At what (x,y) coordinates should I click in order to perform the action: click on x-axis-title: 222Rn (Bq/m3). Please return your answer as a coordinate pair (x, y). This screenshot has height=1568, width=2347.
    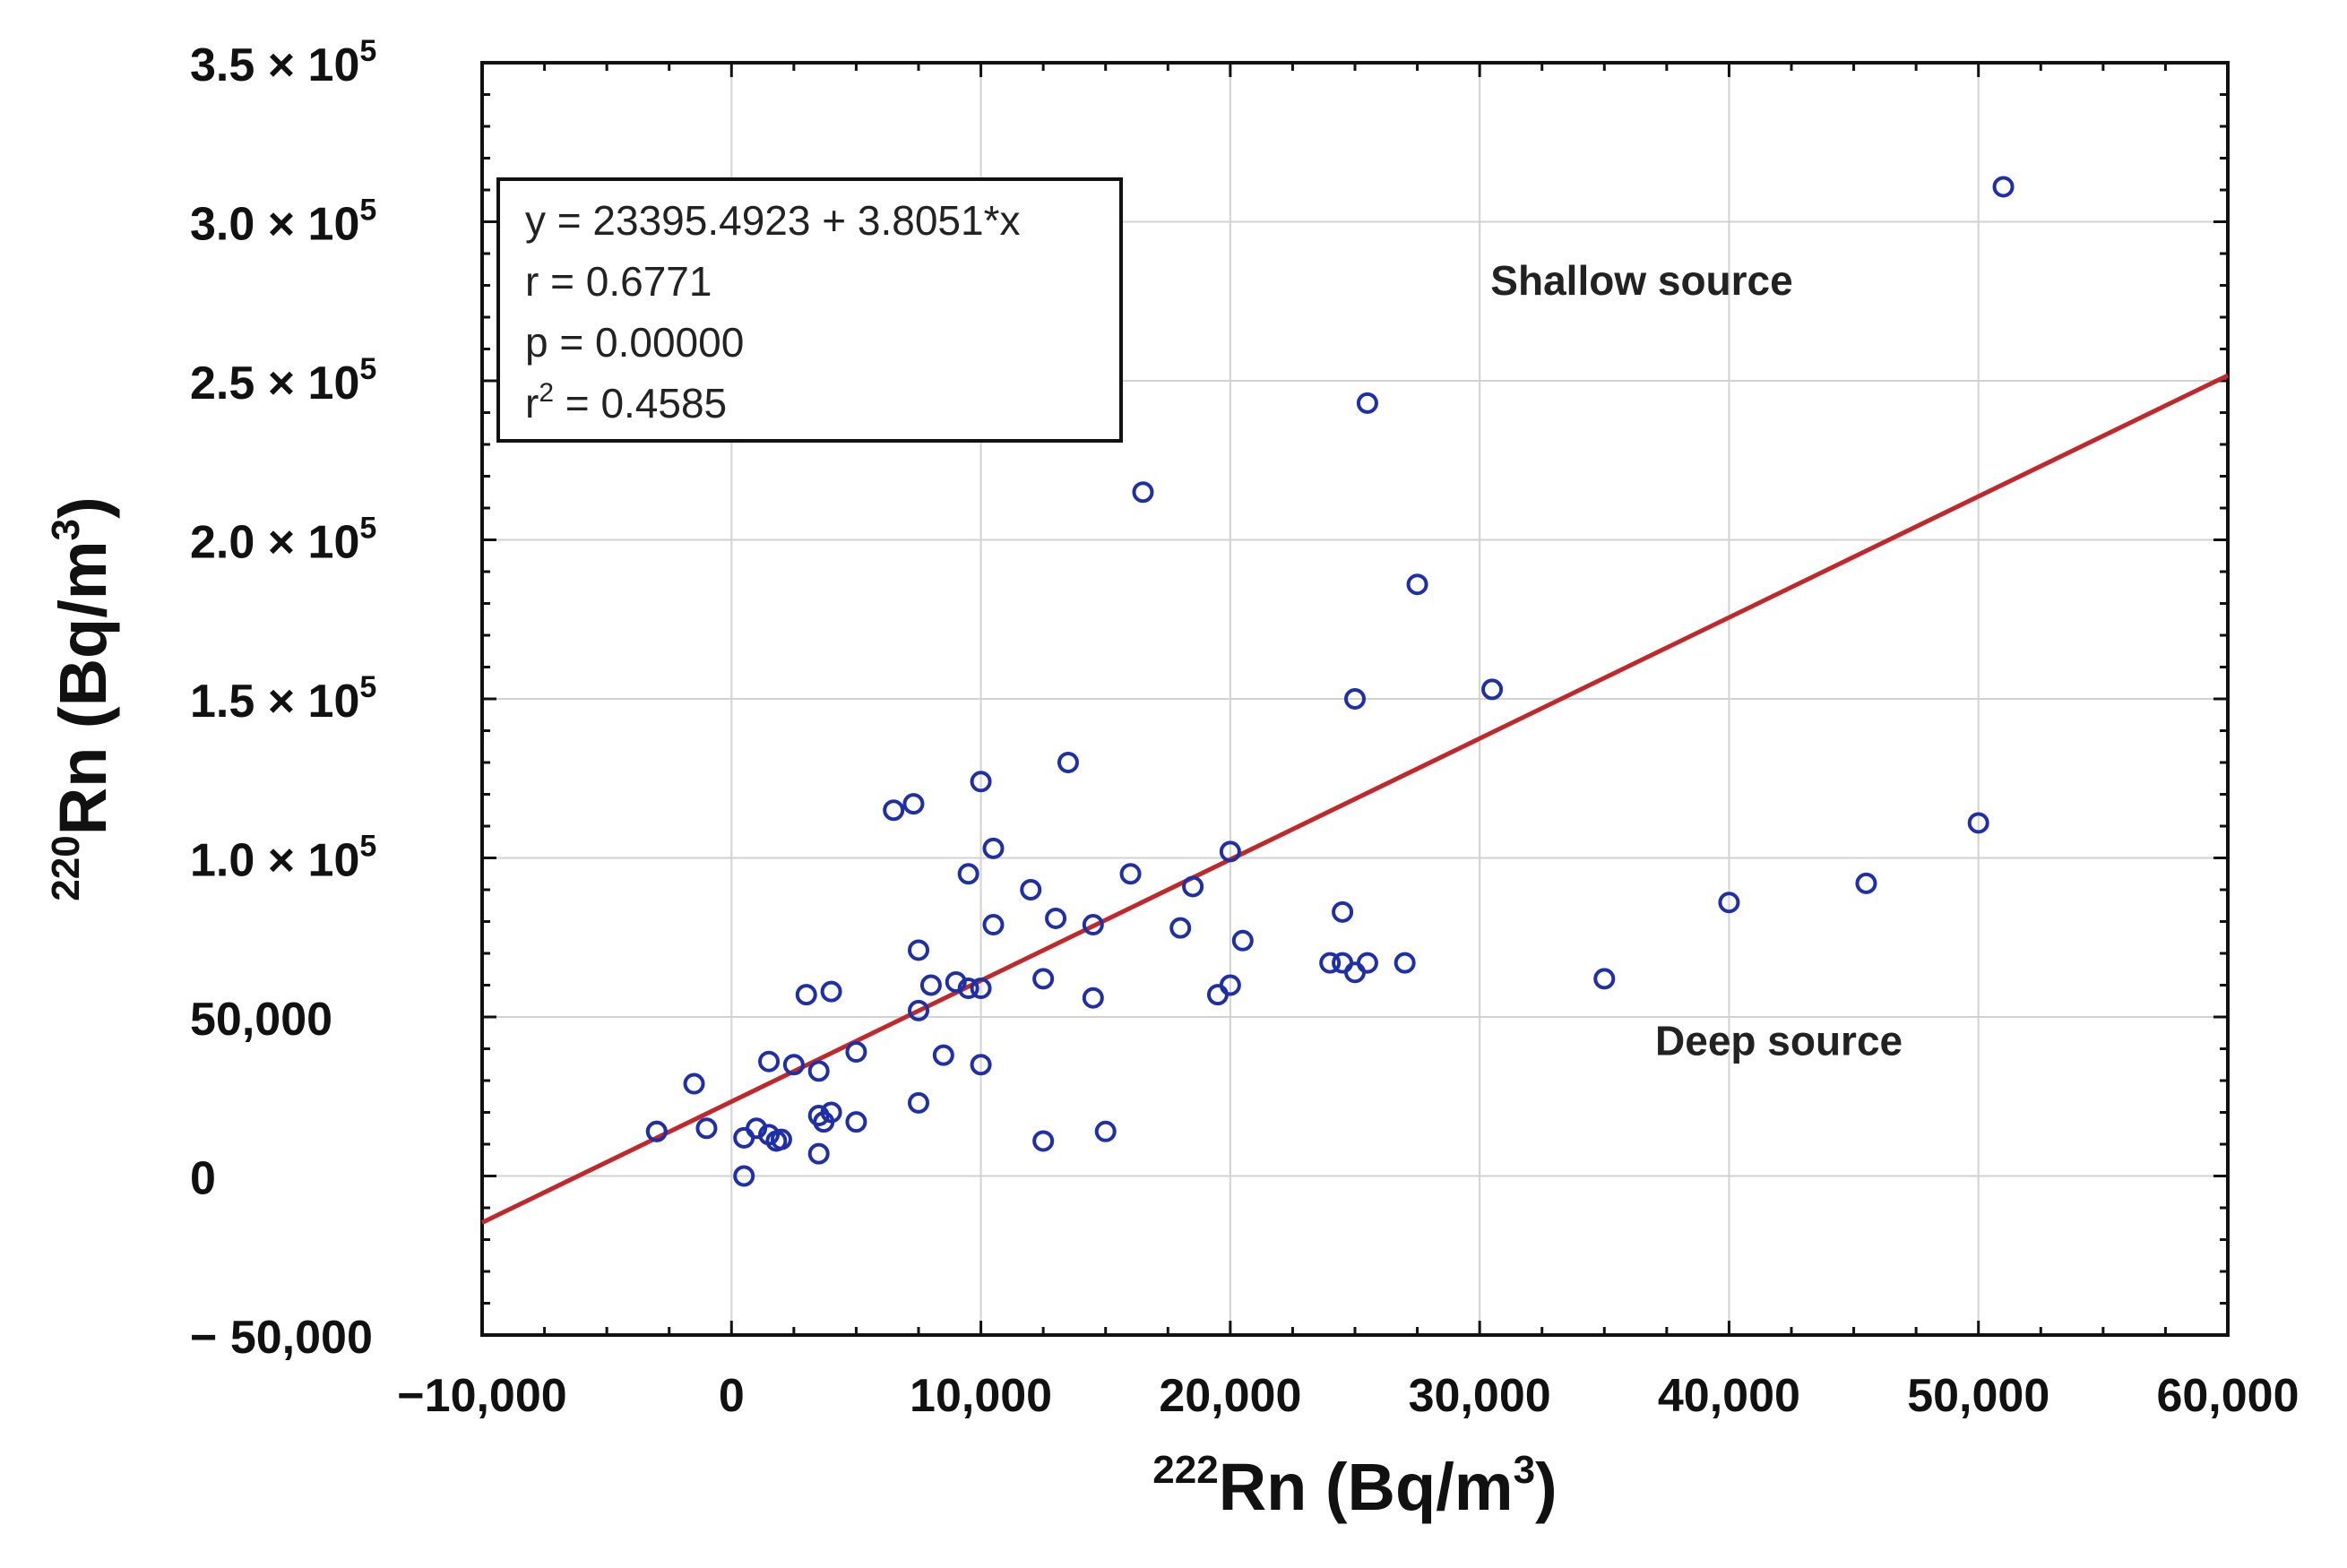
    Looking at the image, I should click on (1354, 1486).